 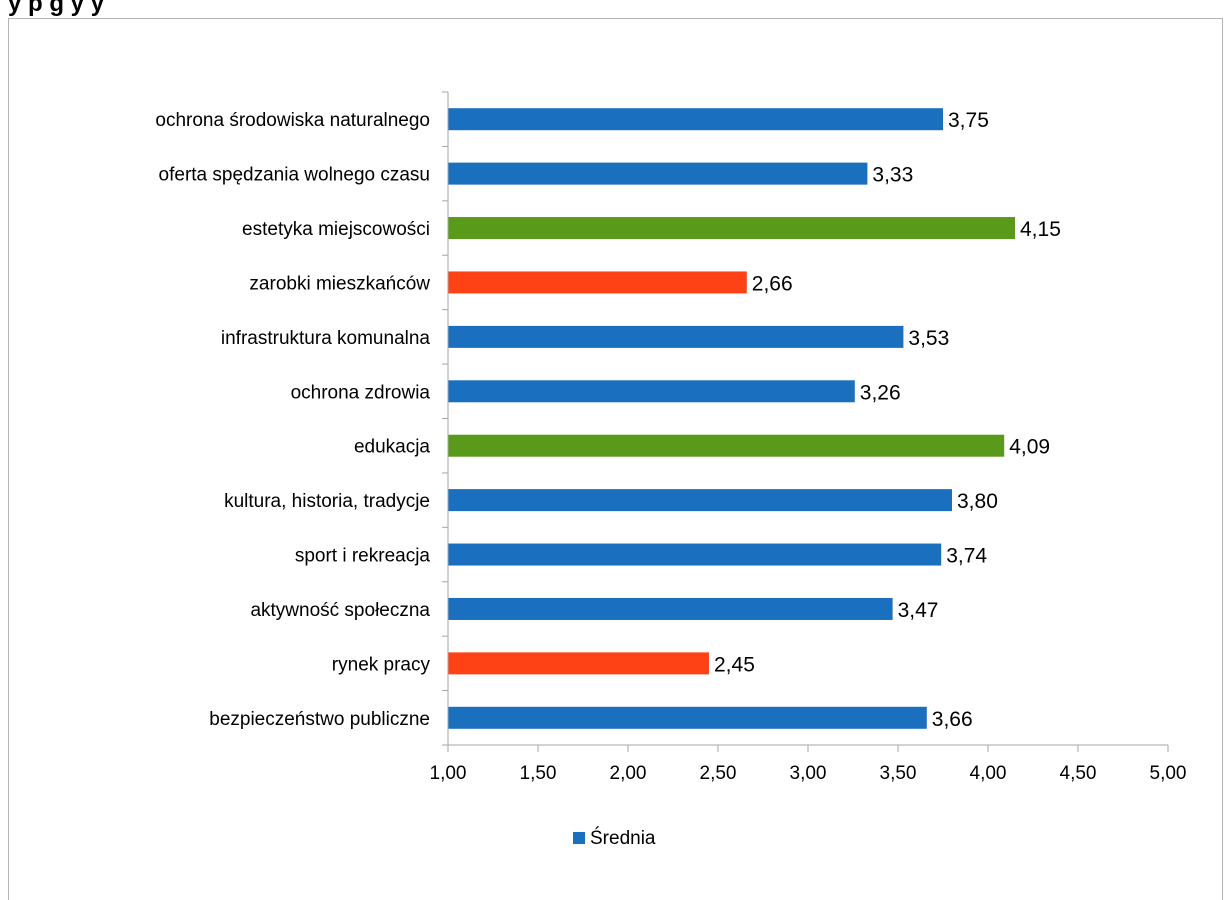 I want to click on data-label: 3,26, so click(x=880, y=392).